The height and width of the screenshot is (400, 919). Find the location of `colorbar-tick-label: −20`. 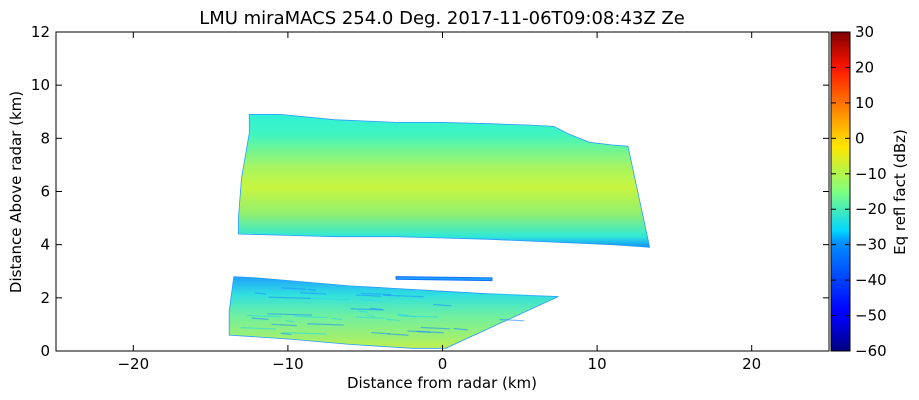

colorbar-tick-label: −20 is located at coordinates (871, 209).